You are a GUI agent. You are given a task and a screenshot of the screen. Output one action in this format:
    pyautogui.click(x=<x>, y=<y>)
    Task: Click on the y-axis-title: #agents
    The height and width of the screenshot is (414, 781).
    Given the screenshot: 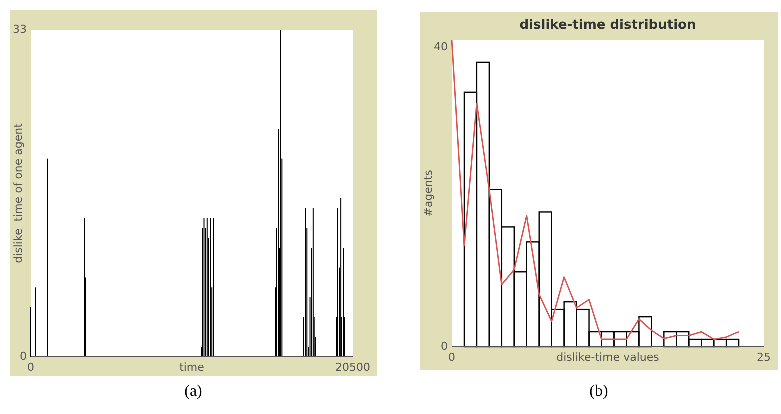 What is the action you would take?
    pyautogui.click(x=428, y=193)
    